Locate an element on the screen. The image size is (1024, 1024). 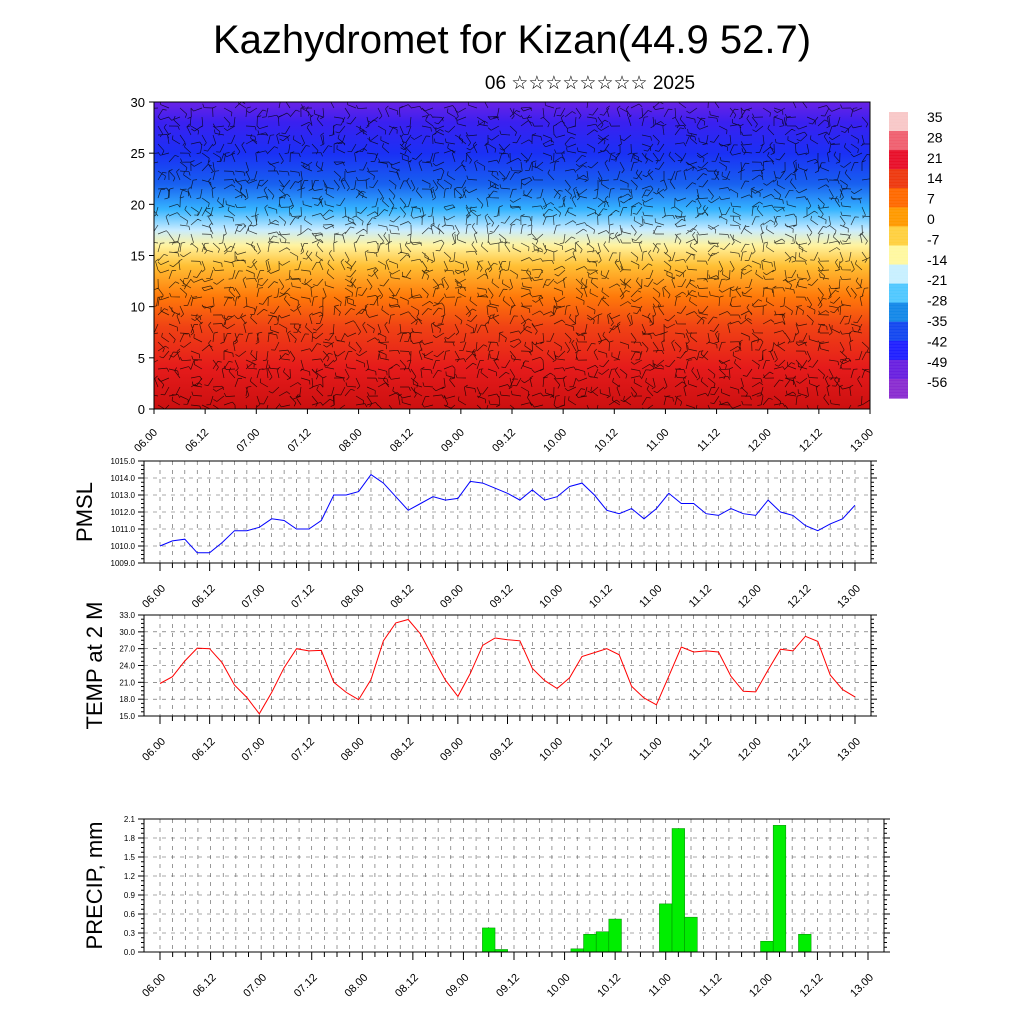
y-axis-title: PRECIP, mm is located at coordinates (94, 886).